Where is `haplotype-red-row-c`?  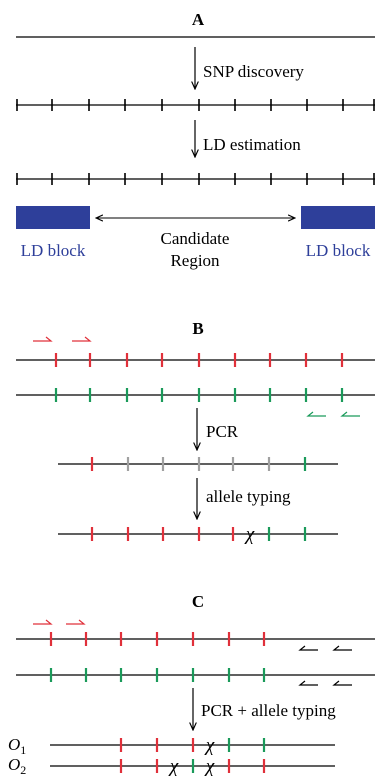
haplotype-red-row-c is located at coordinates (195, 639).